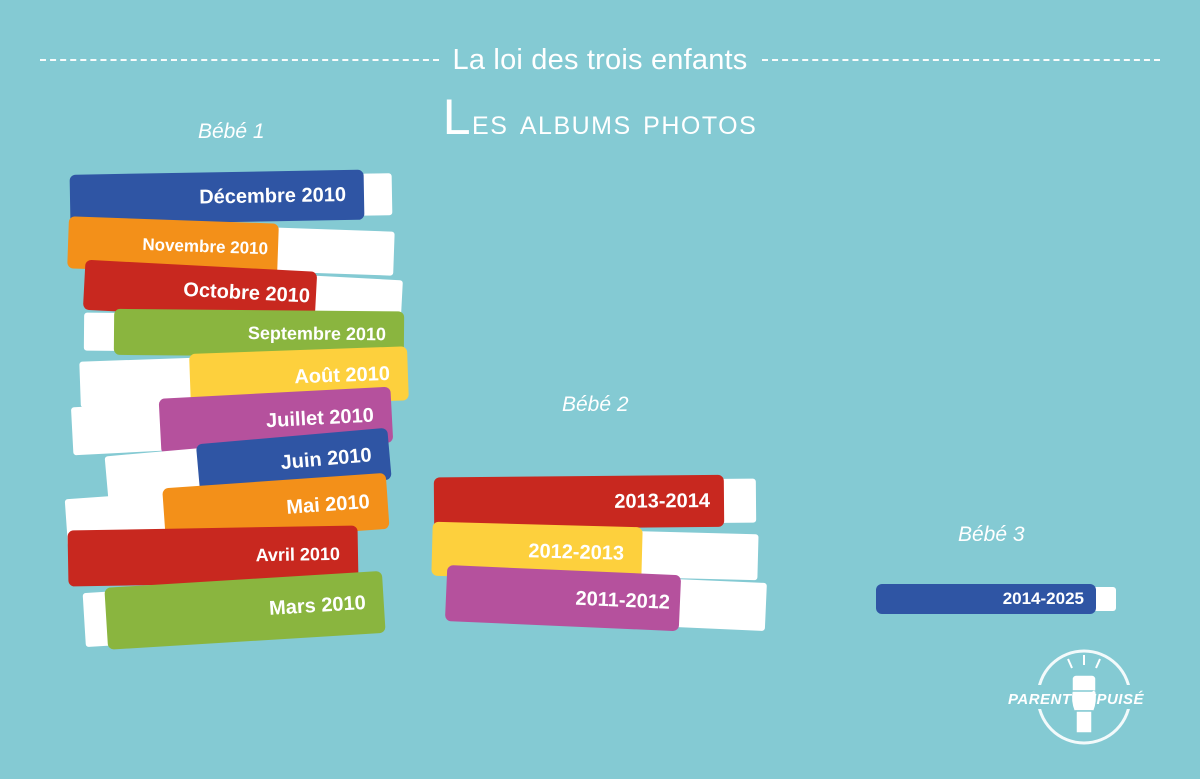  Describe the element at coordinates (342, 375) in the screenshot. I see `book-label: Août 2010` at that location.